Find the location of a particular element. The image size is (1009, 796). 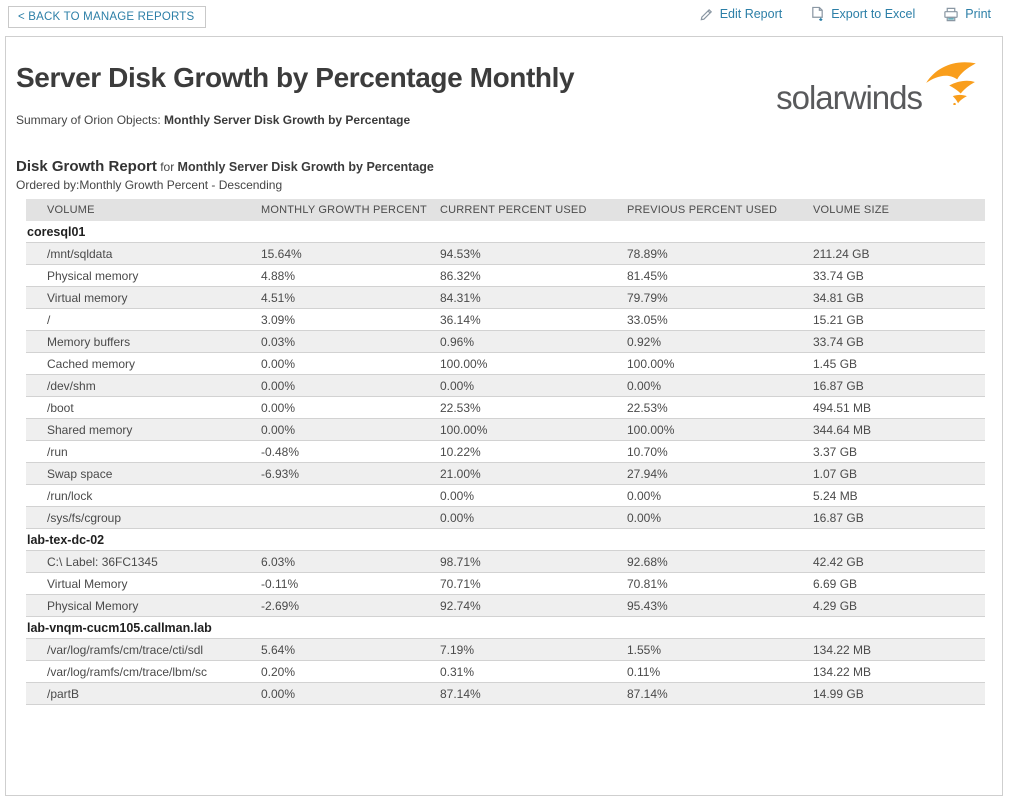

table-row: Cached memory 0.00% 100.00% 100.00% 1.45 GB is located at coordinates (505, 363).